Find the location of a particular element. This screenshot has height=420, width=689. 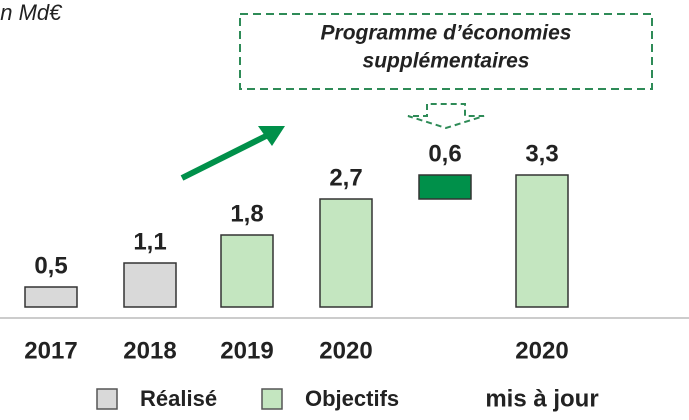

subtitle: en Md€ is located at coordinates (31, 12).